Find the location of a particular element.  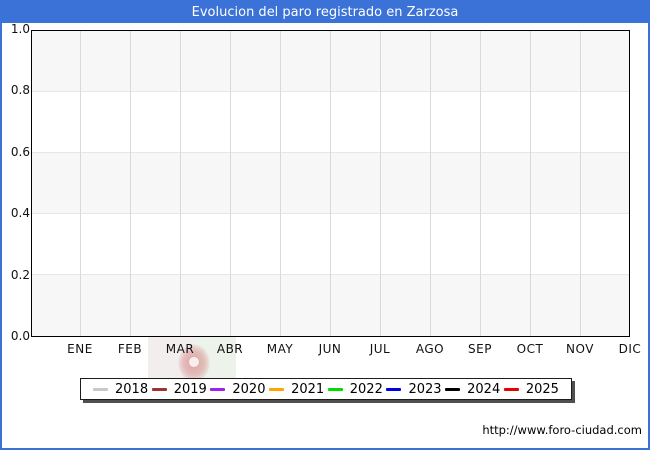

legend-item-2018: 2018 is located at coordinates (120, 389).